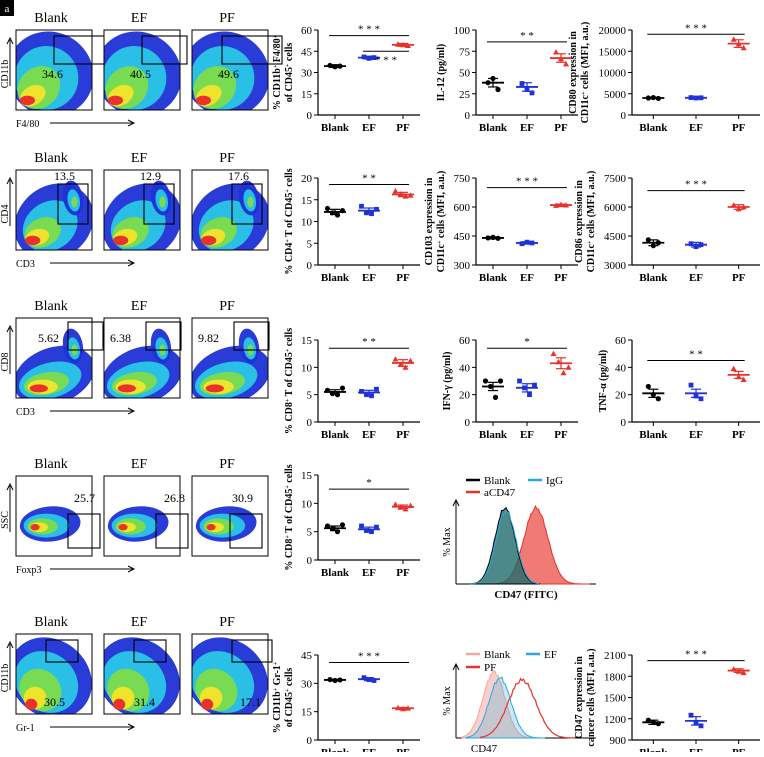  I want to click on flow-panel-r3-flow: CD8 CD3 Blank 5.62 EF 6.38 PF 9.82, so click(135, 358).